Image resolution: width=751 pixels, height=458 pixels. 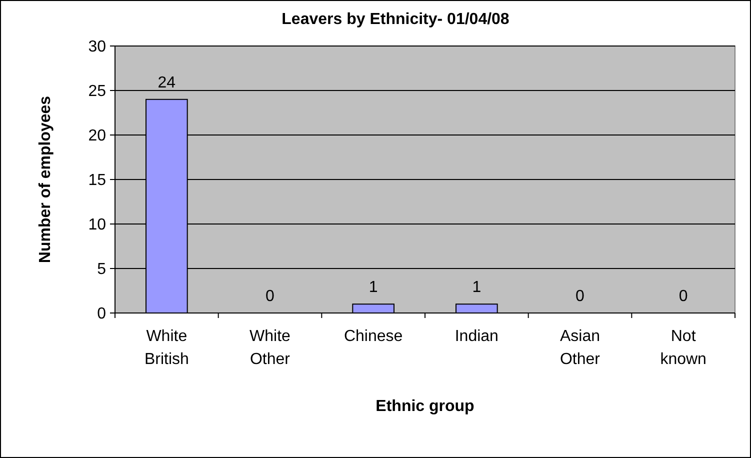 I want to click on x-tick-label: White British, so click(x=166, y=348).